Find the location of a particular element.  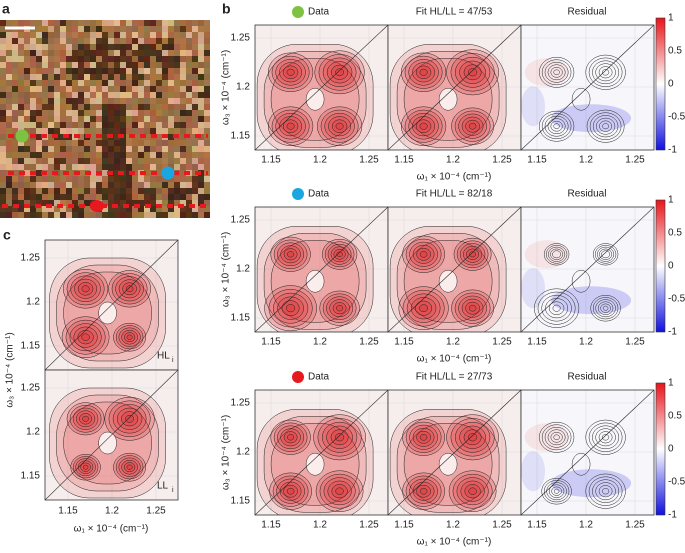

x-tick-label: 1.25 is located at coordinates (635, 160).